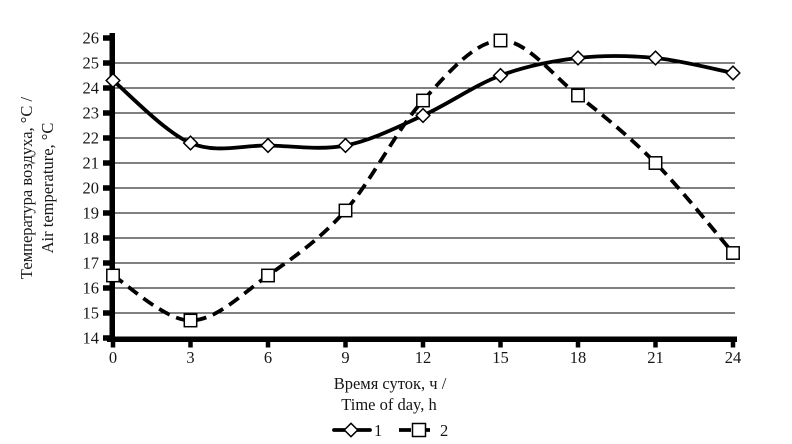 The height and width of the screenshot is (444, 792). Describe the element at coordinates (113, 357) in the screenshot. I see `x-tick-label: 0` at that location.